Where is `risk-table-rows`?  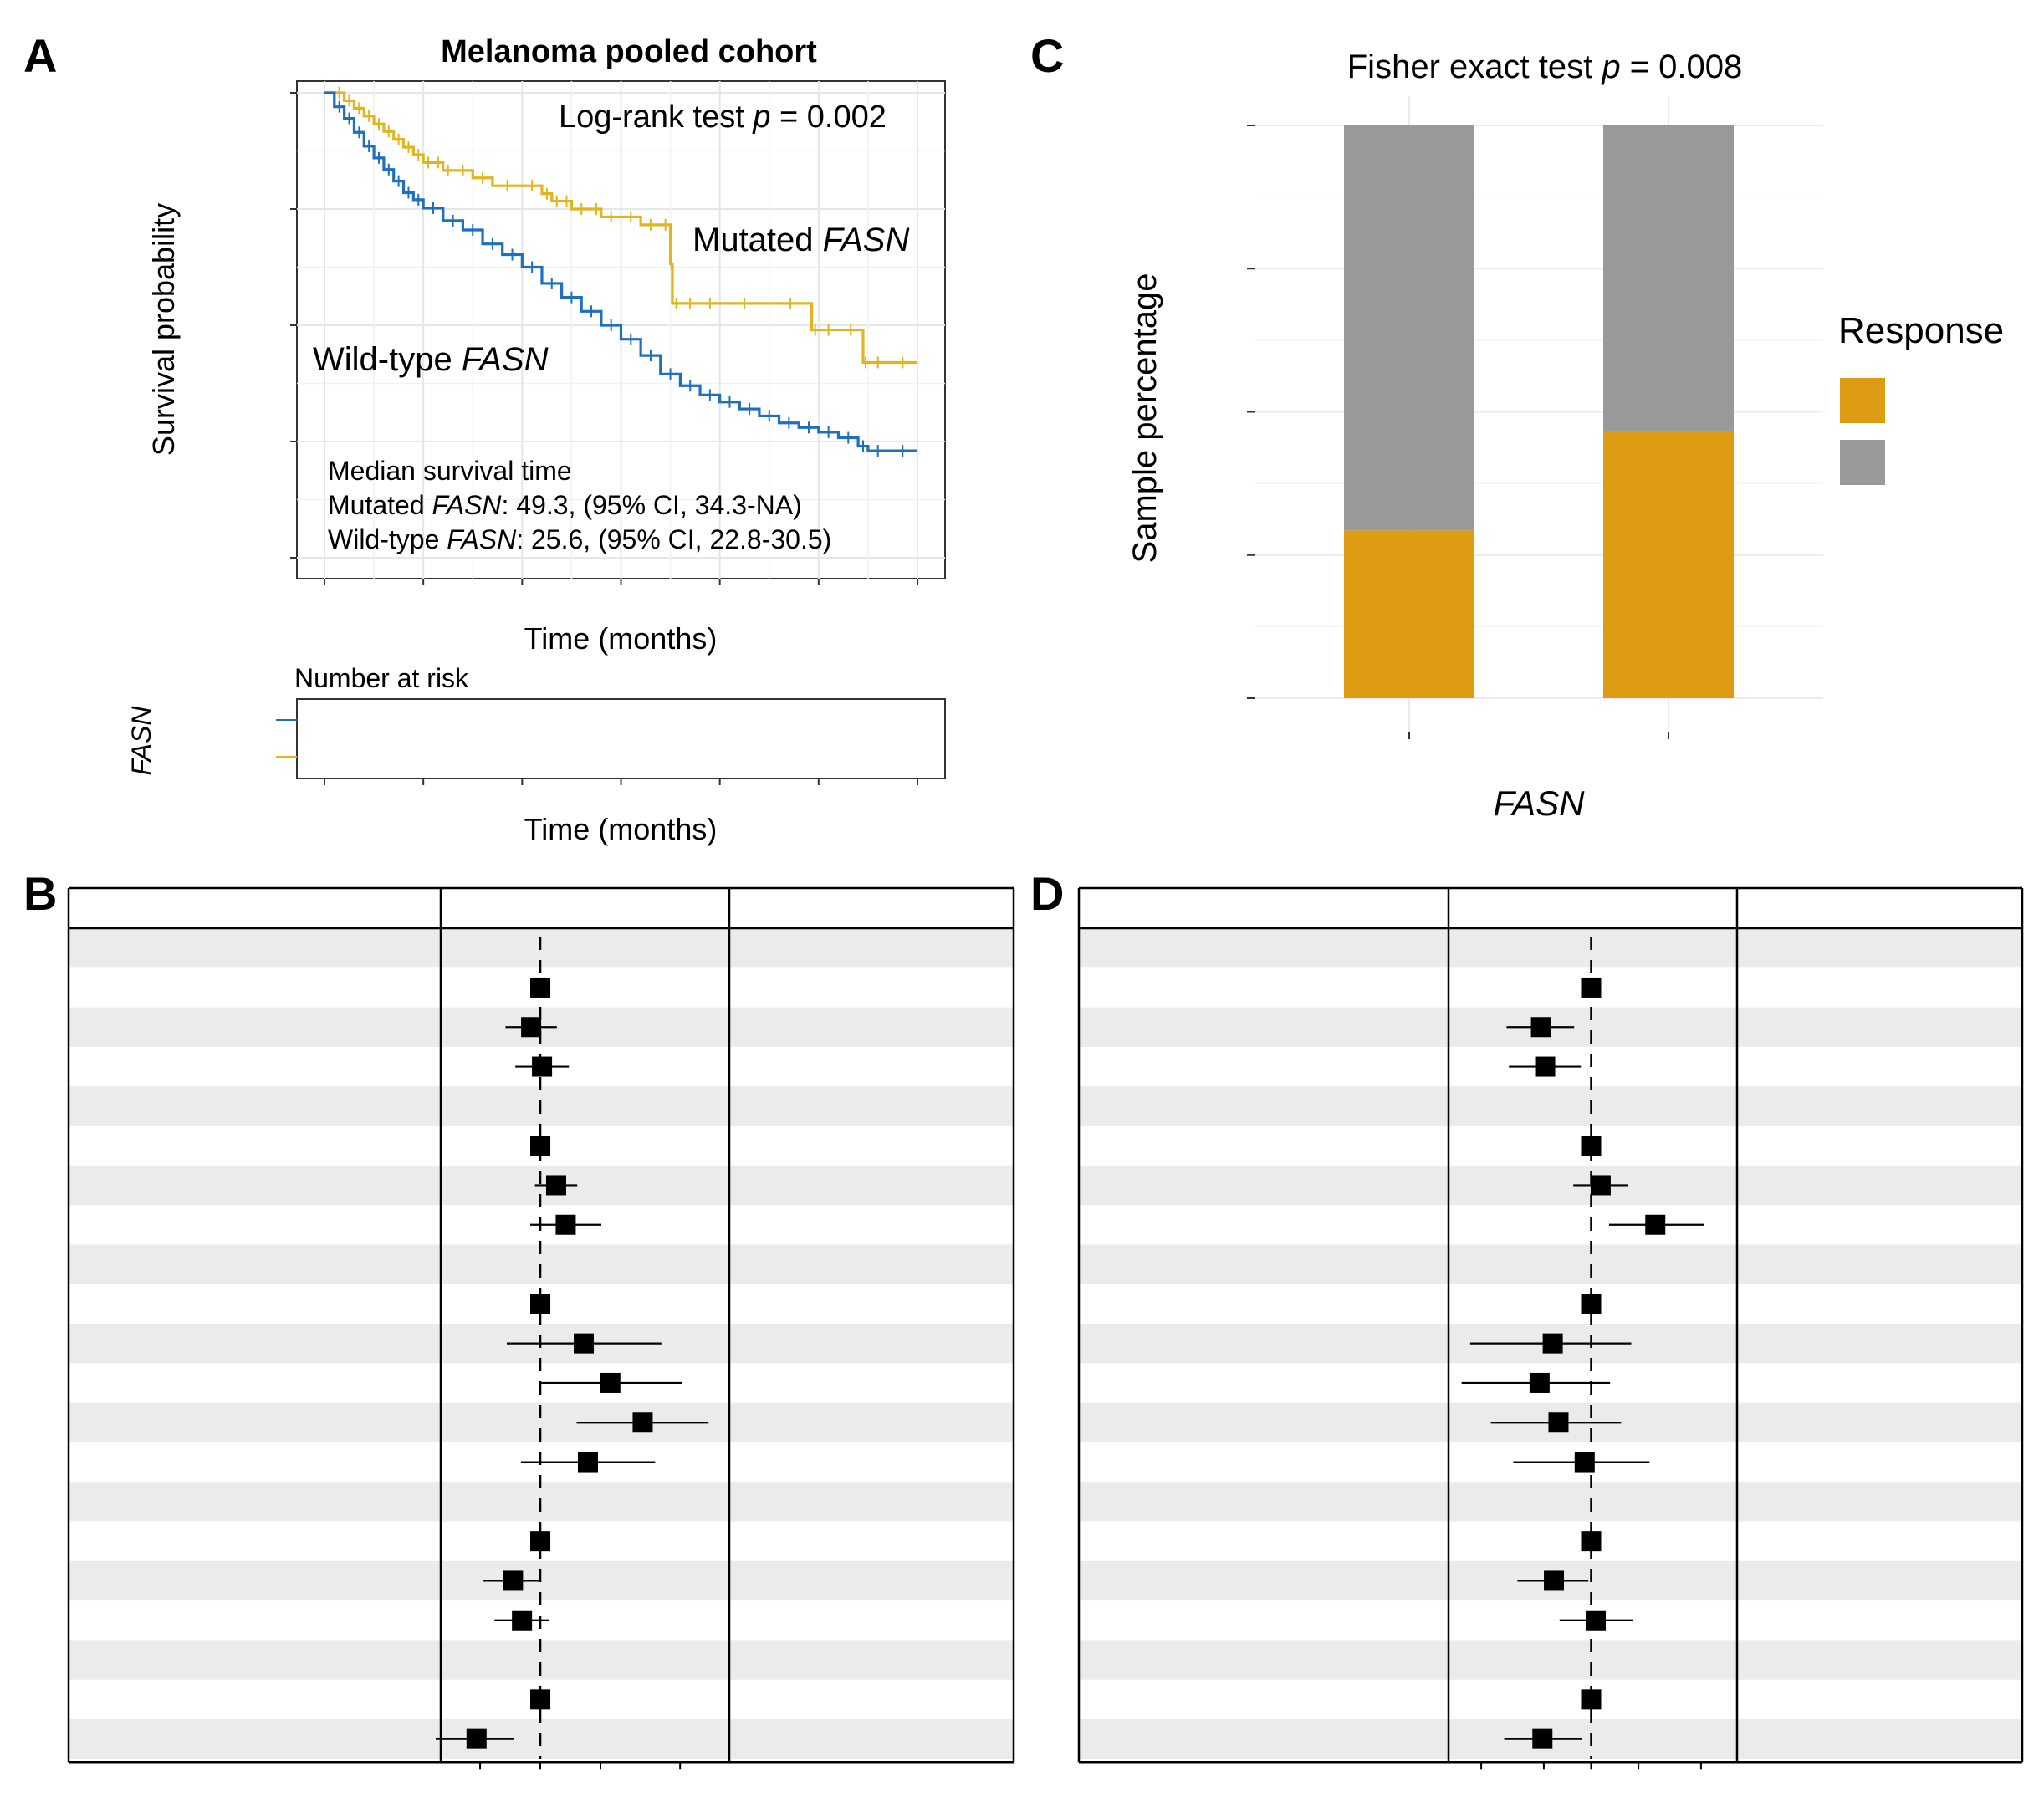 risk-table-rows is located at coordinates (286, 738).